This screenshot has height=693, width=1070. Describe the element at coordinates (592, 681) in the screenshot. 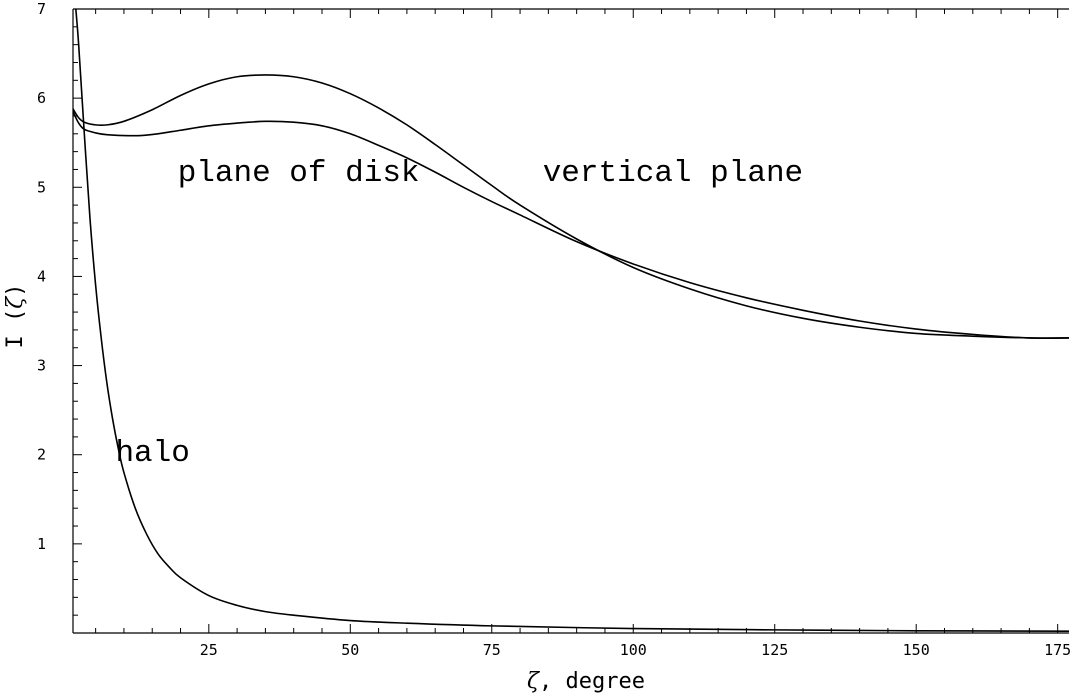

I see `x-axis-title-text: , degree` at that location.